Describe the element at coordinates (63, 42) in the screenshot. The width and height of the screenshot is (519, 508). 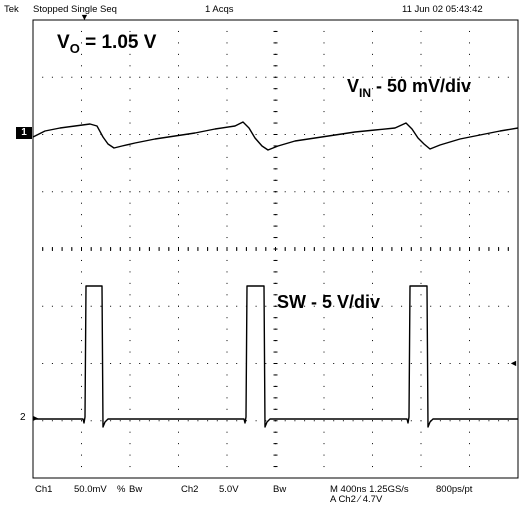
I see `vo-prefix: V` at that location.